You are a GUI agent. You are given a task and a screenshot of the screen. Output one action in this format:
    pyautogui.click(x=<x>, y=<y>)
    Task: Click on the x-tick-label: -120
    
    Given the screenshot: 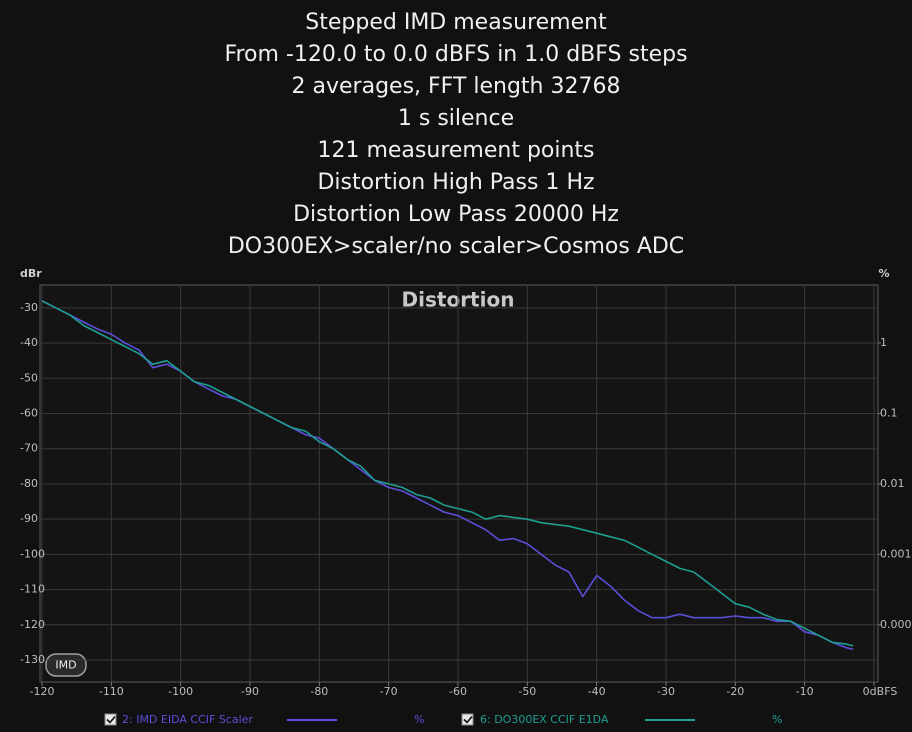 What is the action you would take?
    pyautogui.click(x=42, y=691)
    